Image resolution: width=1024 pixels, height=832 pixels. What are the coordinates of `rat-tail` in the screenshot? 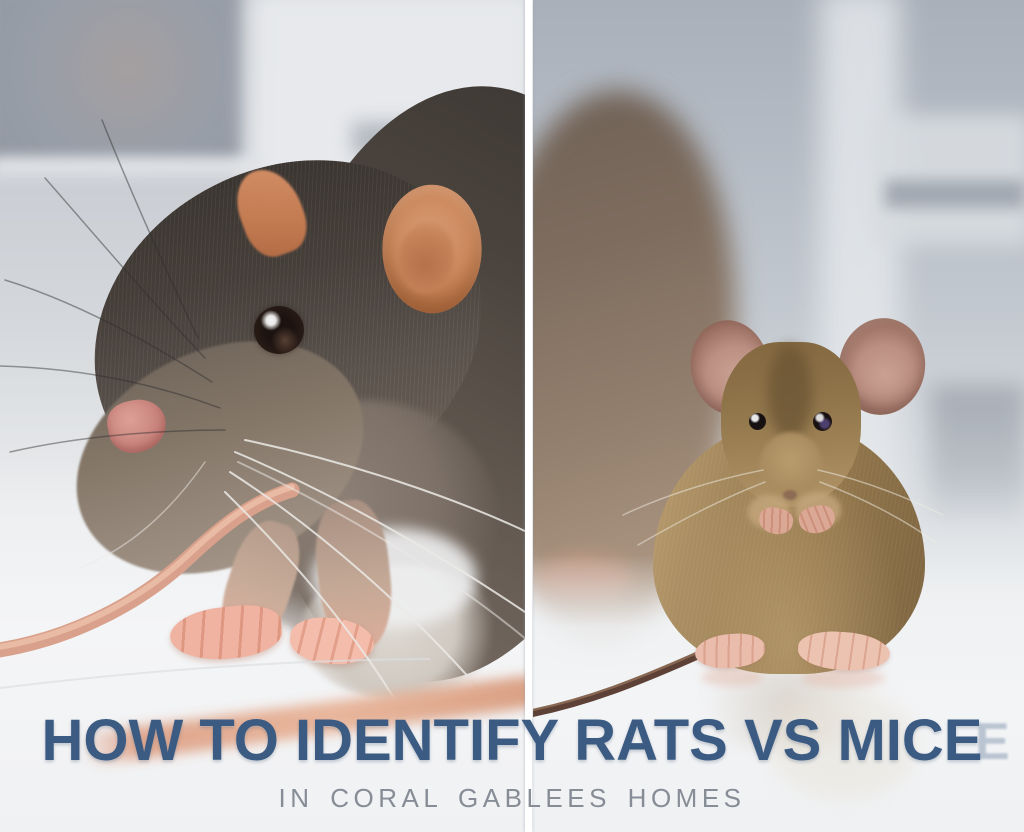 It's located at (150, 570).